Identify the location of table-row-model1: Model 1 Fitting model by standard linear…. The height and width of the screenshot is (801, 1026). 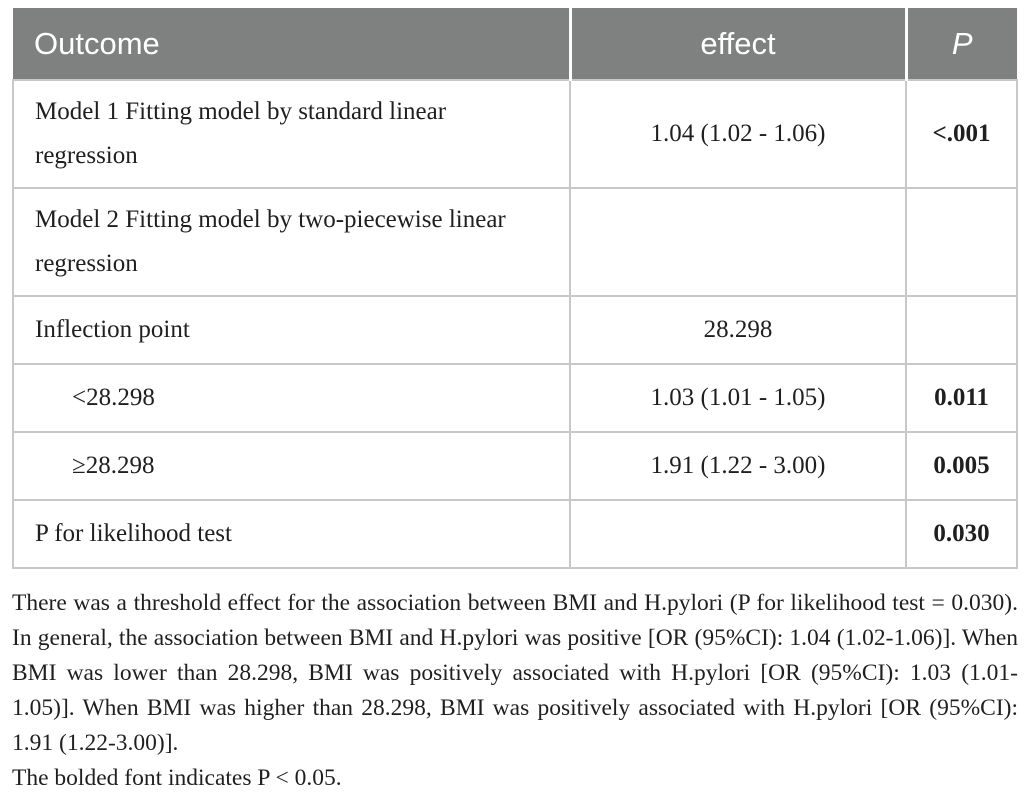
(515, 134).